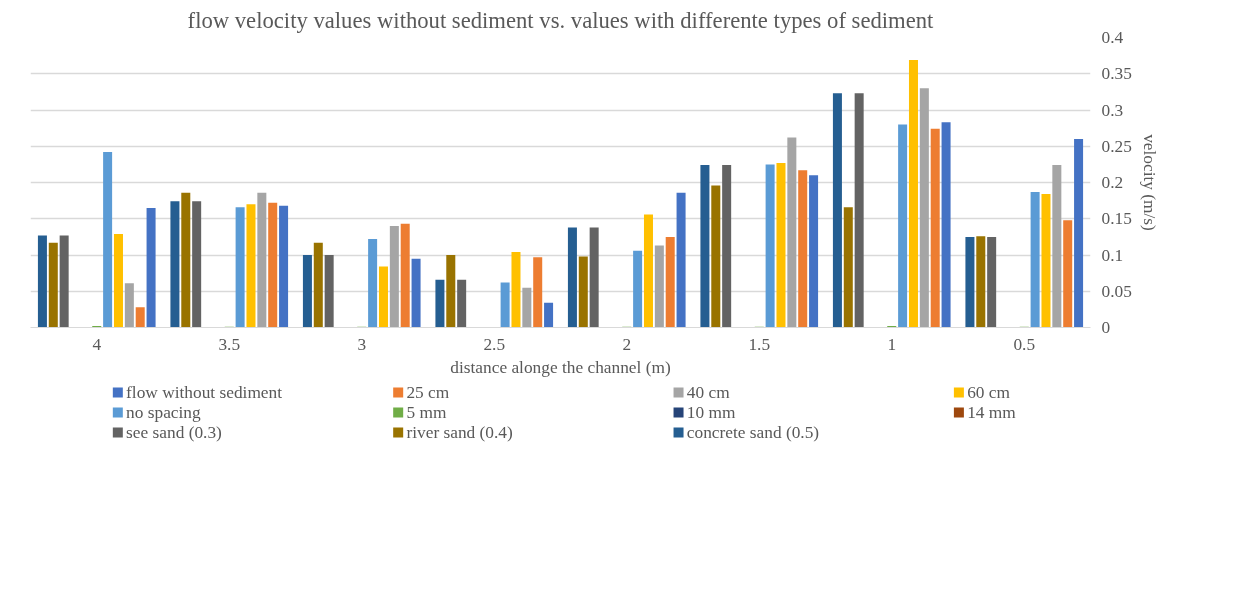  I want to click on x-tick-label: 1.5, so click(759, 344).